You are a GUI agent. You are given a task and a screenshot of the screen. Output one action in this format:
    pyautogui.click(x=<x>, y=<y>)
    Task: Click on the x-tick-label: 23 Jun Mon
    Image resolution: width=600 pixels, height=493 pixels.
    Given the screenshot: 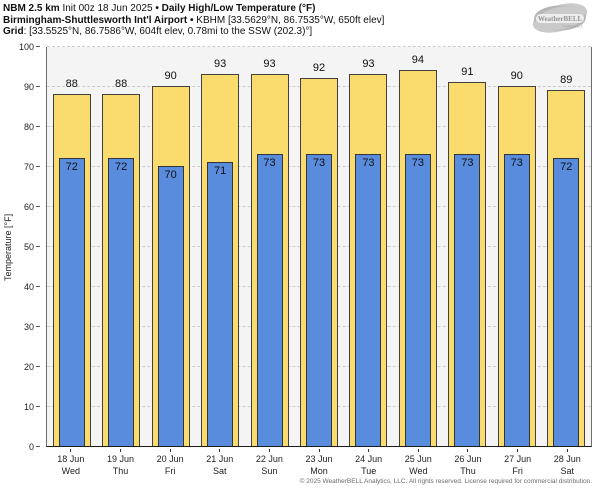 What is the action you would take?
    pyautogui.click(x=319, y=463)
    